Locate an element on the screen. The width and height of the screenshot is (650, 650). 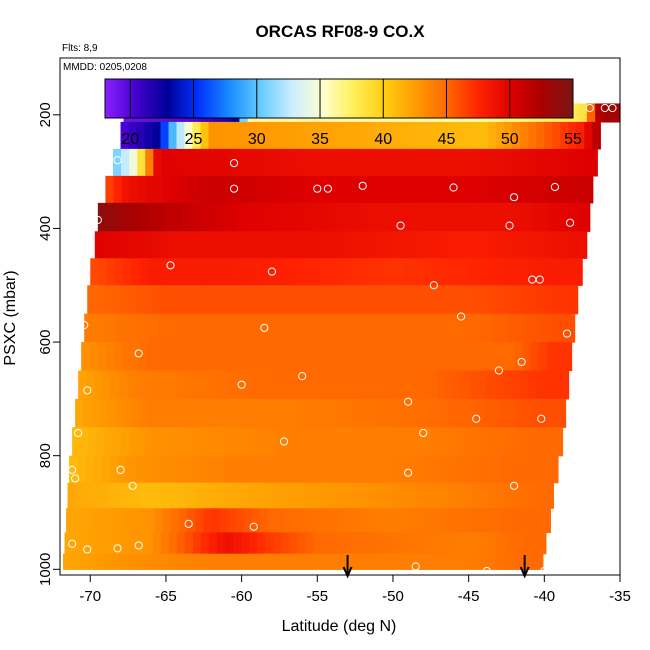
colorbar-gradient is located at coordinates (339, 98).